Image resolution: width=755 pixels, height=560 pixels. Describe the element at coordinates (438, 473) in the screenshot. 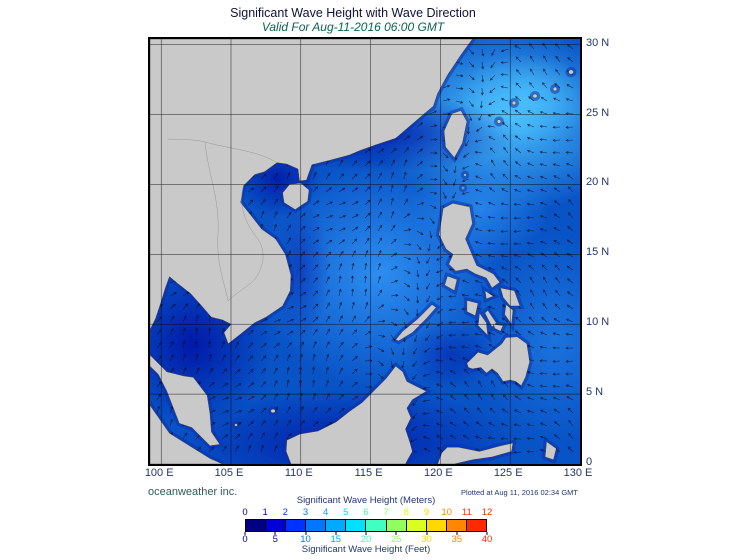

I see `lon-tick: 120 E` at that location.